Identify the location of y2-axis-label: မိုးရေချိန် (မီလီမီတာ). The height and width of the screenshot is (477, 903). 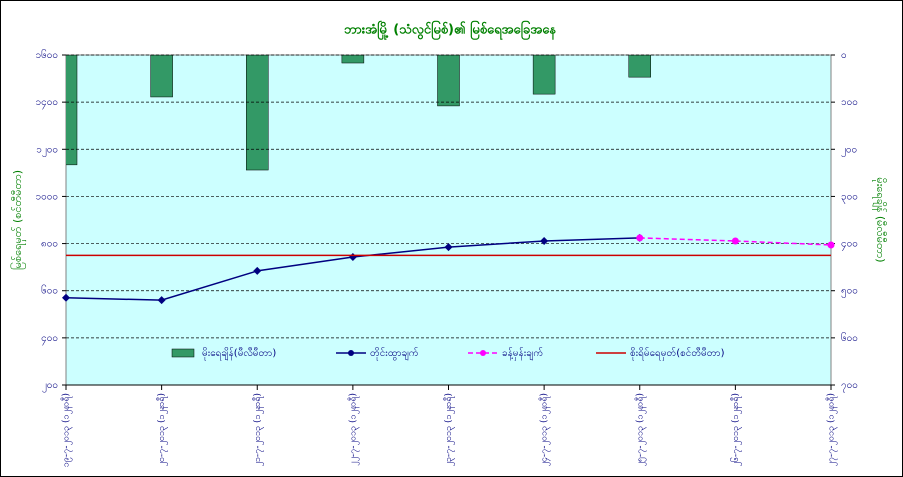
(879, 219).